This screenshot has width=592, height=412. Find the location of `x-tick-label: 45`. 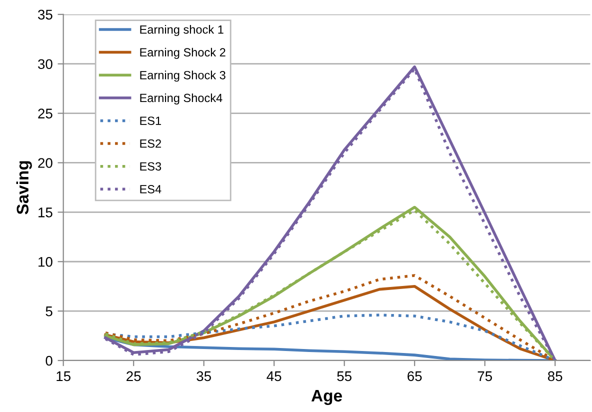

x-tick-label: 45 is located at coordinates (274, 376).